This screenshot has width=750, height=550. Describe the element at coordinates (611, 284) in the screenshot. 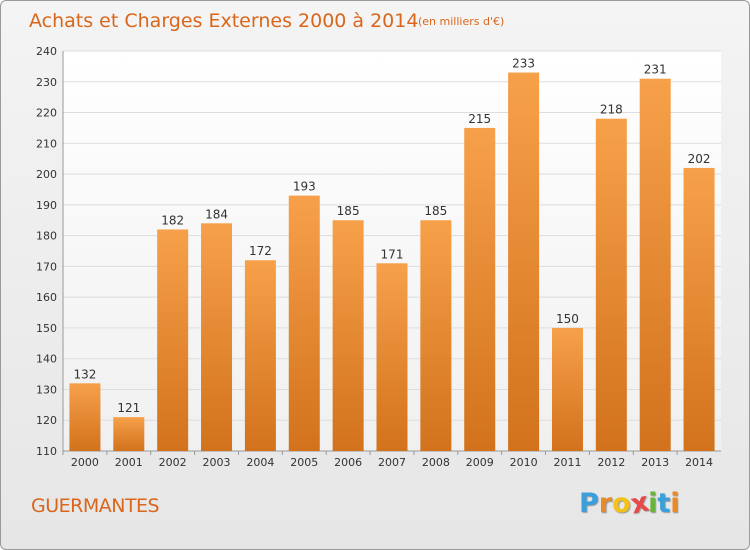

I see `bar-2012` at that location.